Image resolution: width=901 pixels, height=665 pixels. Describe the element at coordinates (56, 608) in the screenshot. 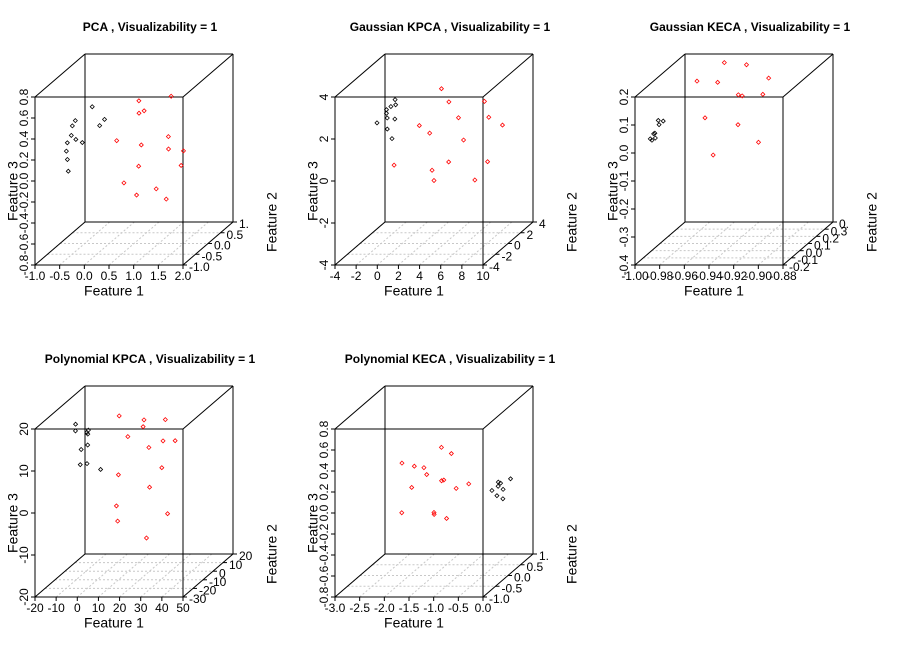

I see `x-tick-label: -10` at that location.